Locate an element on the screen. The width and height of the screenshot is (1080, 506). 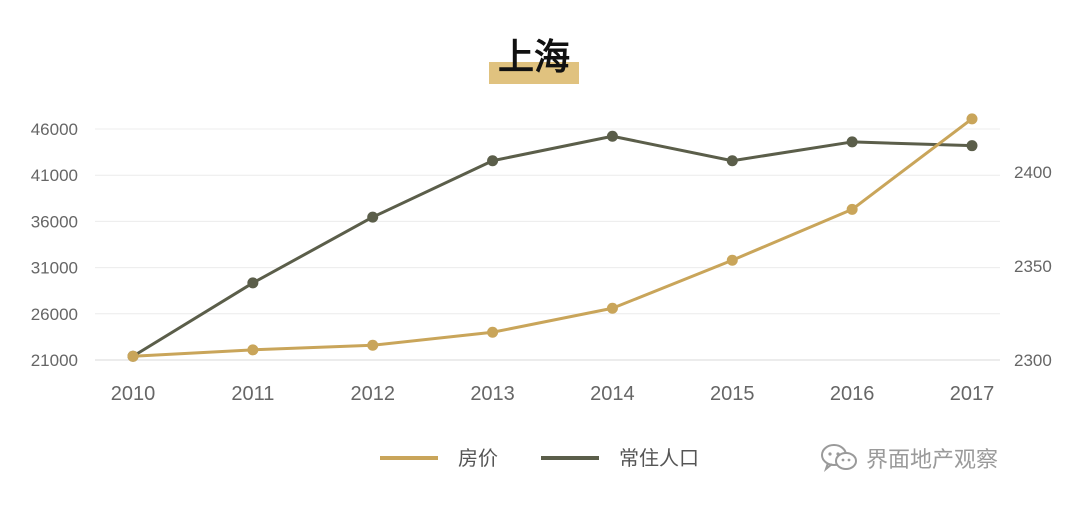
chart-title: 上海 is located at coordinates (533, 57).